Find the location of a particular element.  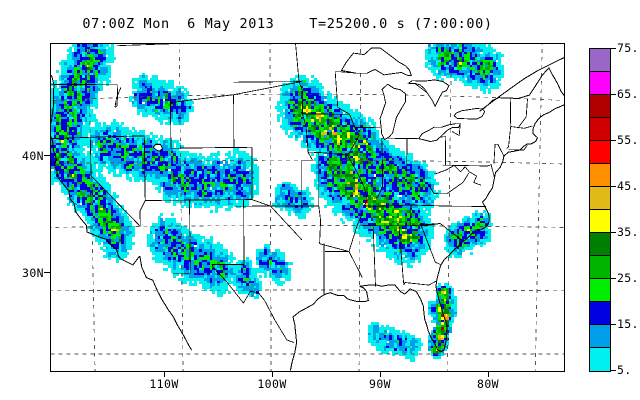

graticule-parallel-45n is located at coordinates (307, 97).